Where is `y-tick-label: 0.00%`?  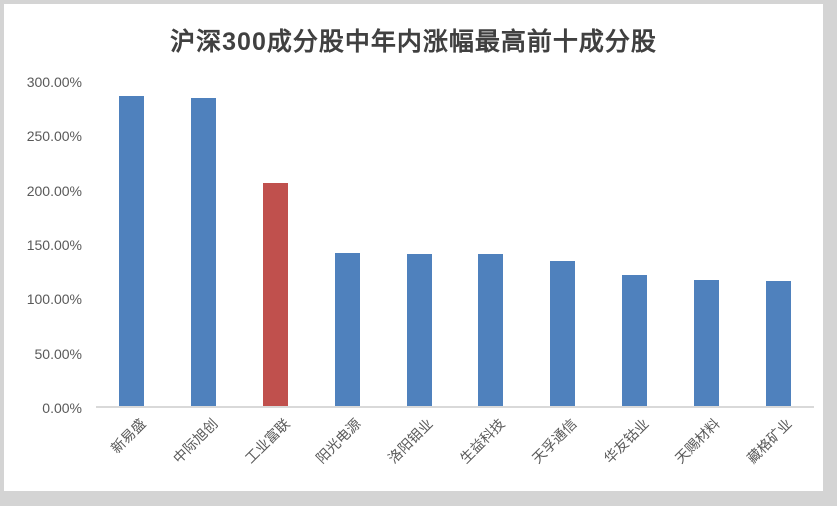 y-tick-label: 0.00% is located at coordinates (62, 408).